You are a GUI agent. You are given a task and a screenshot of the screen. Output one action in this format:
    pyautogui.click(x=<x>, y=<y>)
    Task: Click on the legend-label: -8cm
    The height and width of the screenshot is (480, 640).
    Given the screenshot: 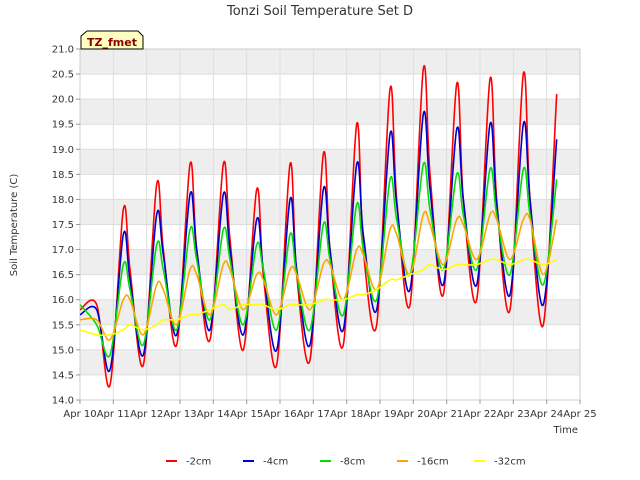 What is the action you would take?
    pyautogui.click(x=352, y=462)
    